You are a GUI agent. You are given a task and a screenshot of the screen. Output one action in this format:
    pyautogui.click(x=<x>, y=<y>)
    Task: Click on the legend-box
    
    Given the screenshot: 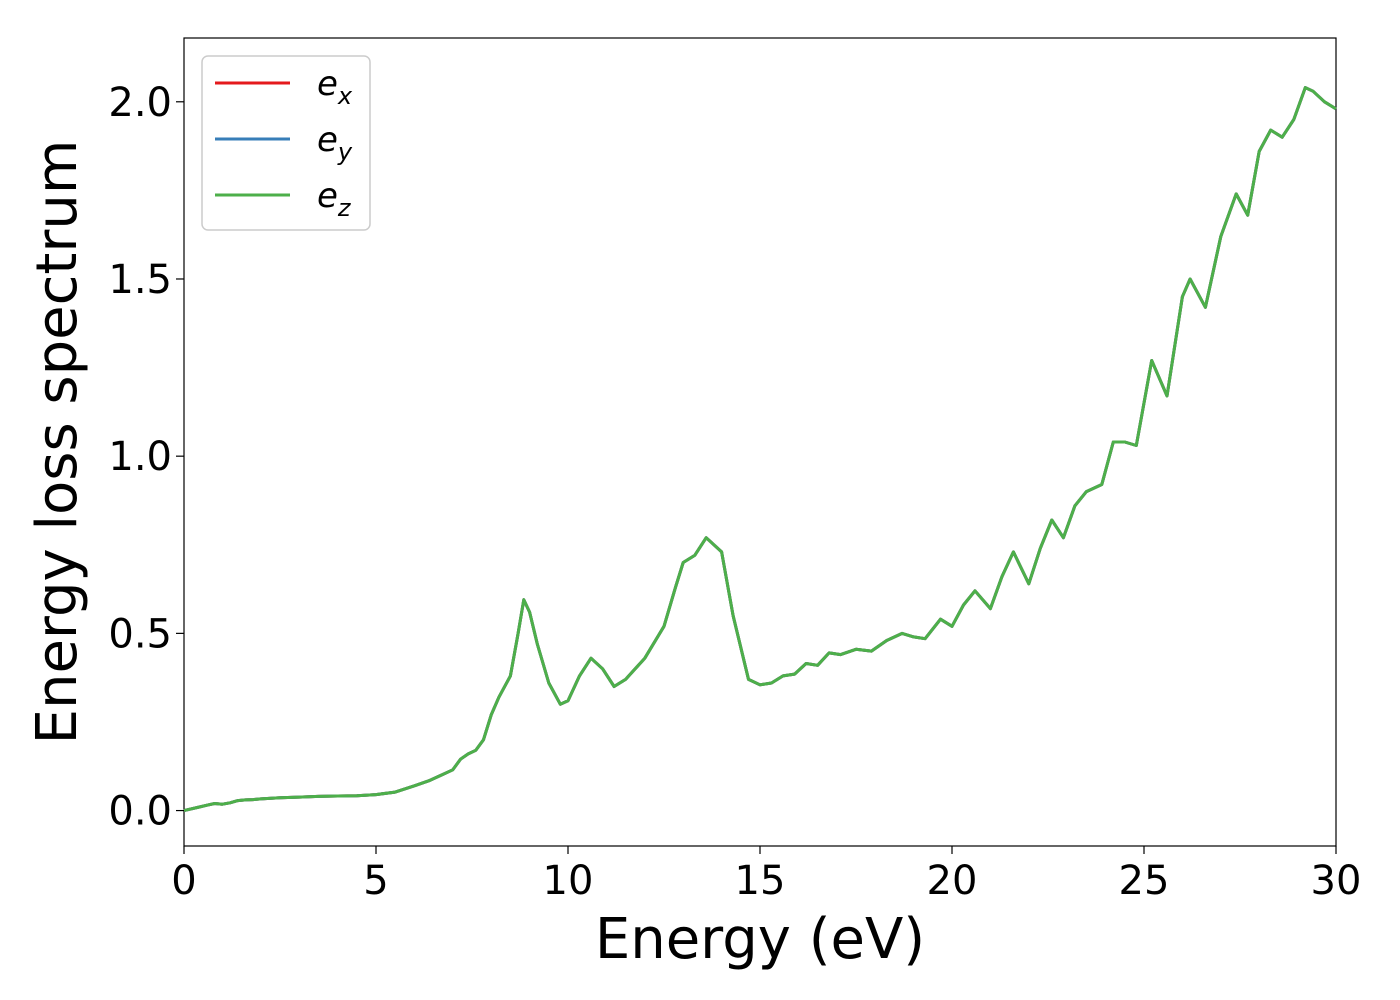 What is the action you would take?
    pyautogui.click(x=286, y=143)
    